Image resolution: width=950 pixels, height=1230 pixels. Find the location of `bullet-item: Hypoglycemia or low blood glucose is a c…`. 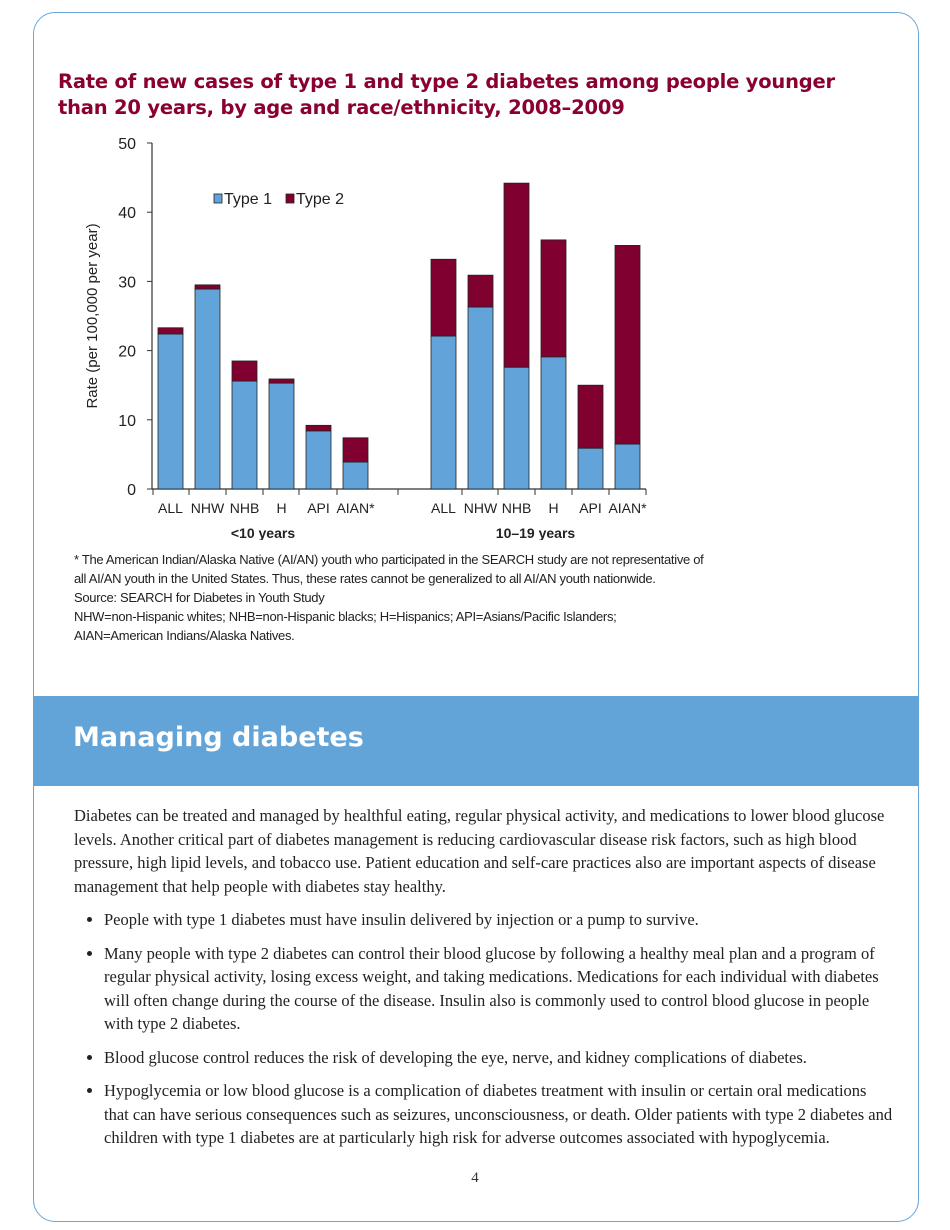

bullet-item: Hypoglycemia or low blood glucose is a c… is located at coordinates (499, 1114).